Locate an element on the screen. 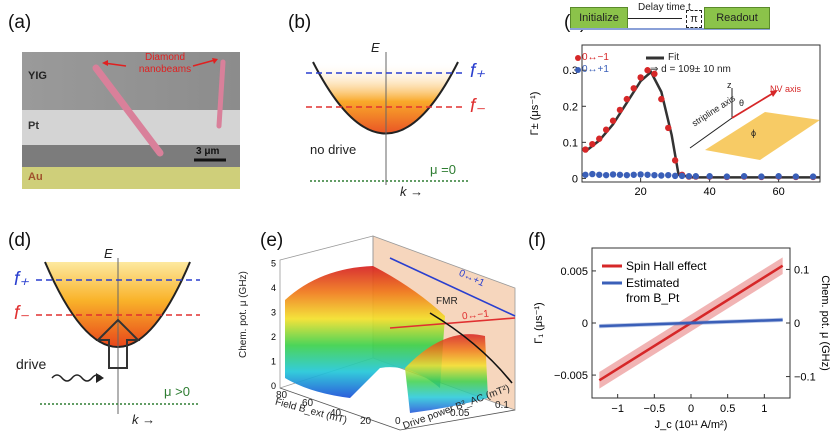 This screenshot has width=831, height=434. legend-blue: 0↔+1 is located at coordinates (595, 69).